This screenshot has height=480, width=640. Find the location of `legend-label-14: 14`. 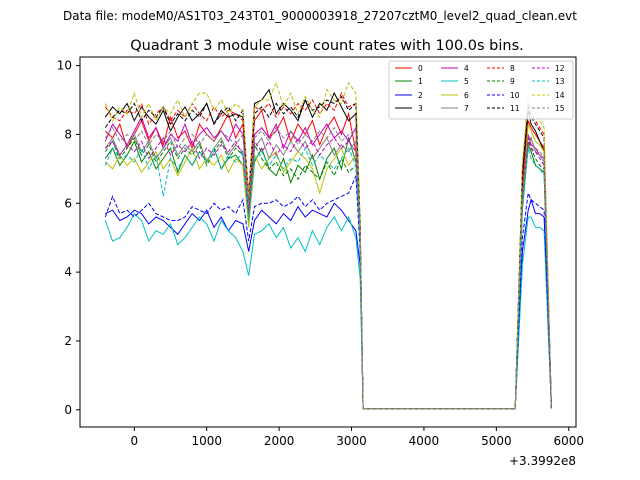

legend-label-14: 14 is located at coordinates (560, 95).